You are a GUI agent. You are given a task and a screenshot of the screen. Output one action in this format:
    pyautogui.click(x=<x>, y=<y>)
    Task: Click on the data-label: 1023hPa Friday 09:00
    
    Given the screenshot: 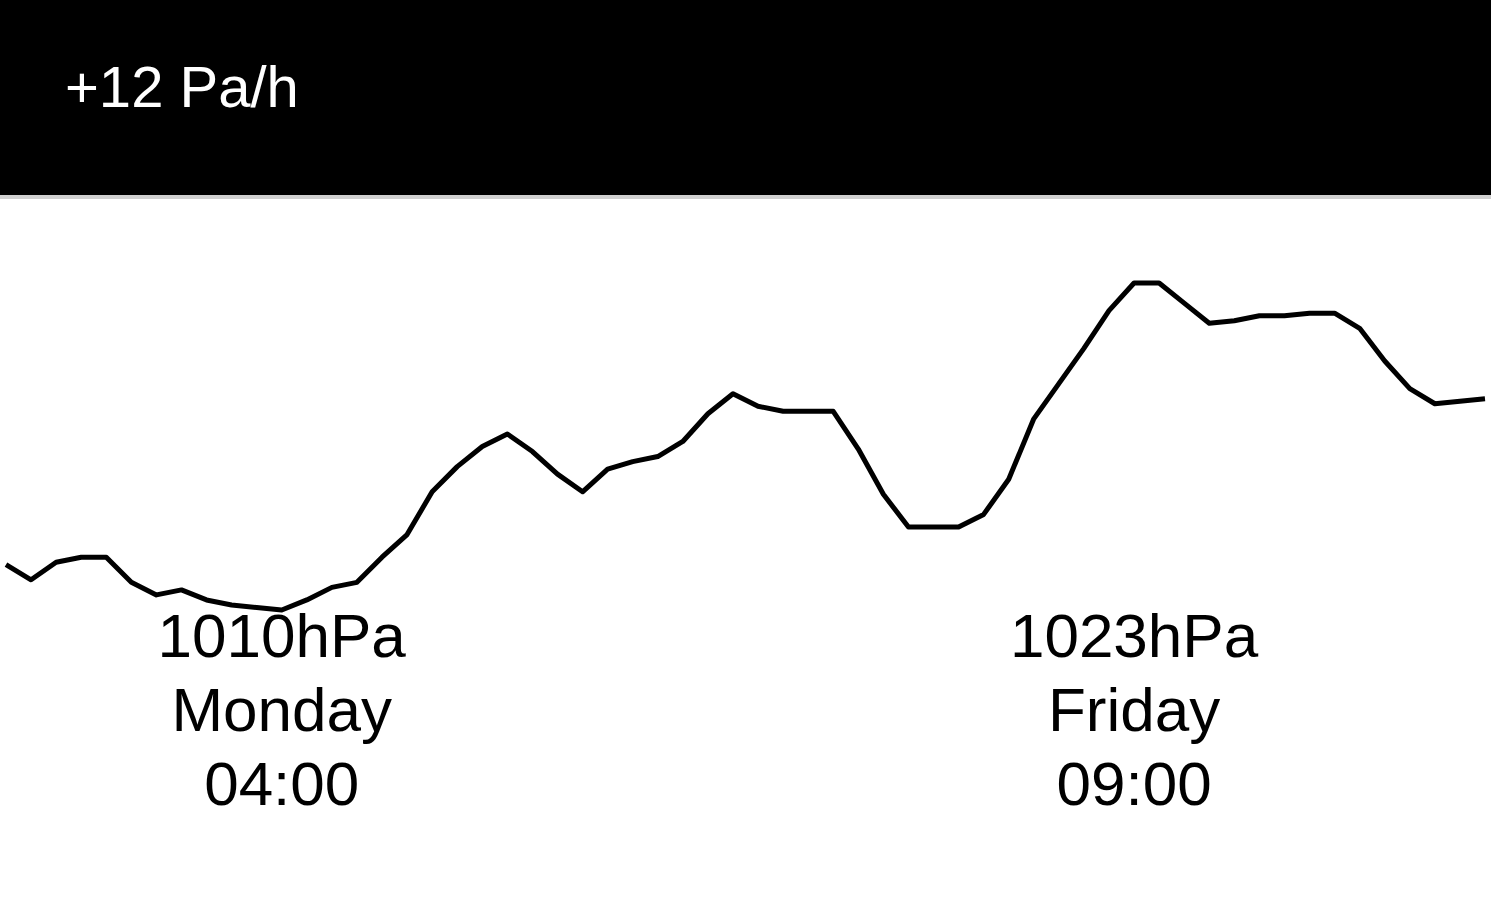 What is the action you would take?
    pyautogui.click(x=1134, y=709)
    